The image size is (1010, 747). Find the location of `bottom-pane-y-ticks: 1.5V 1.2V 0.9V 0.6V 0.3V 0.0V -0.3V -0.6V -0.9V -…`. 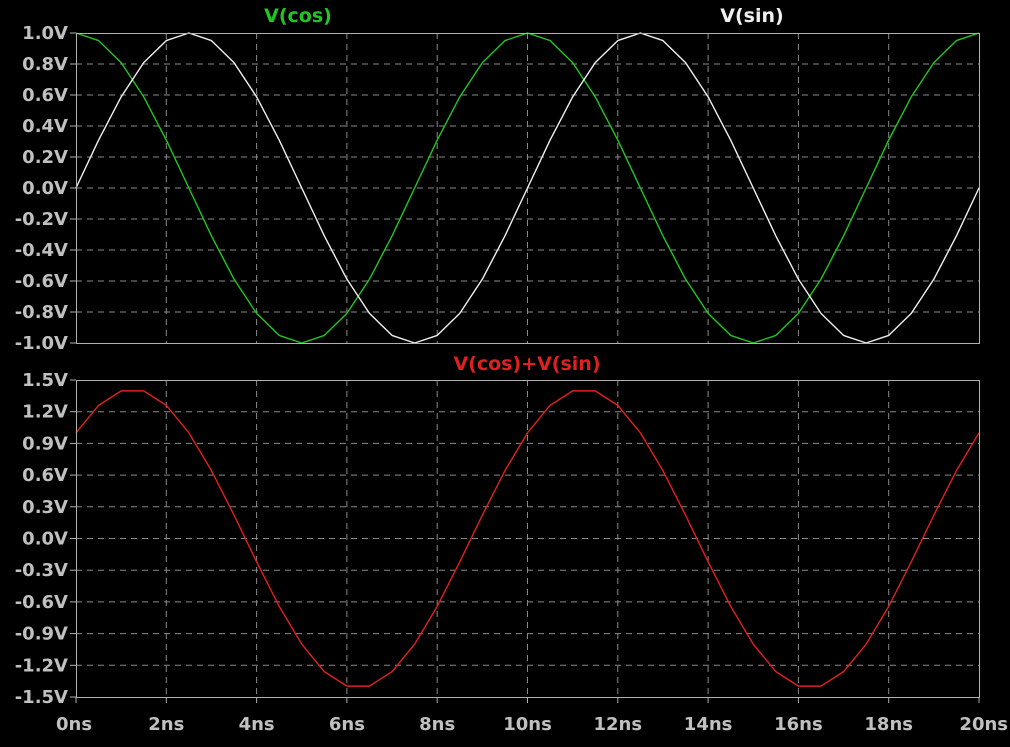

bottom-pane-y-ticks: 1.5V 1.2V 0.9V 0.6V 0.3V 0.0V -0.3V -0.6V -0.9V -… is located at coordinates (45, 539).